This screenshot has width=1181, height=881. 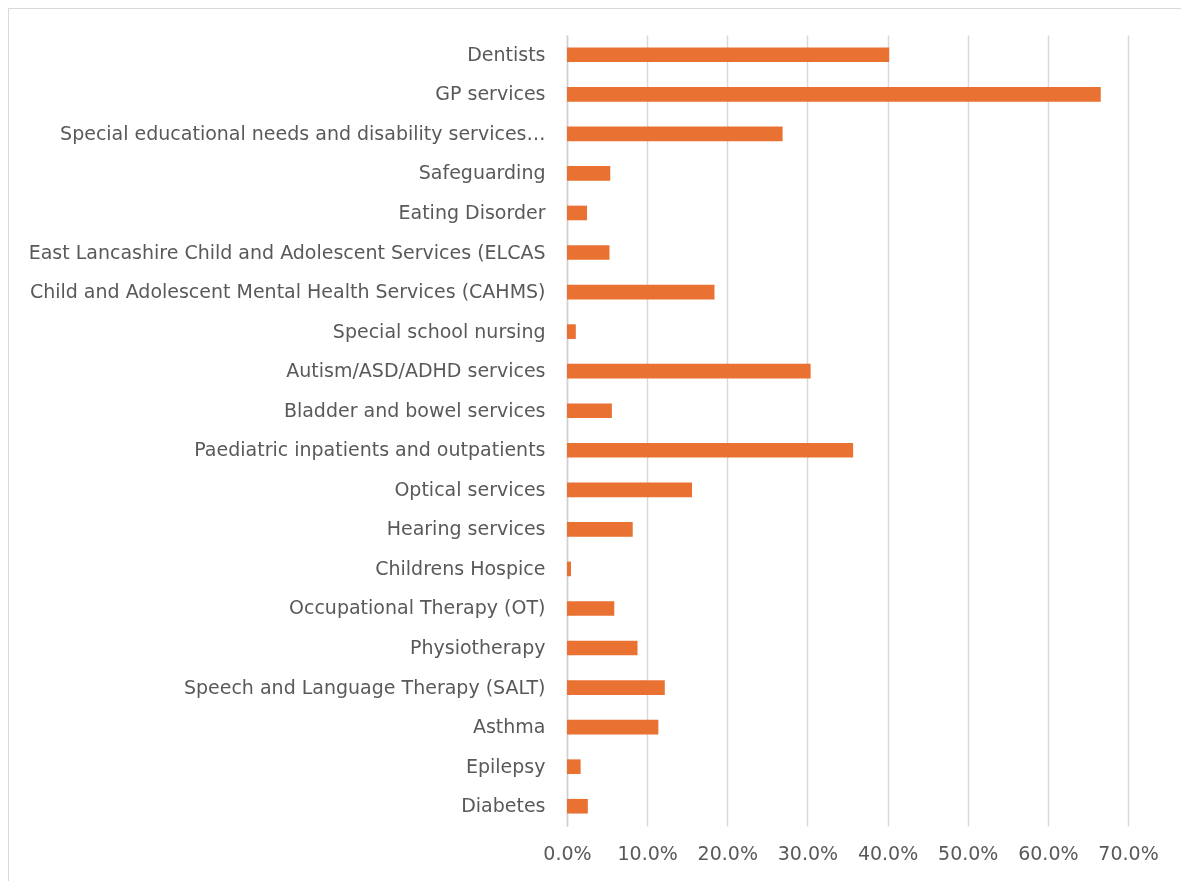 I want to click on y-tick-label: Special school nursing, so click(x=439, y=330).